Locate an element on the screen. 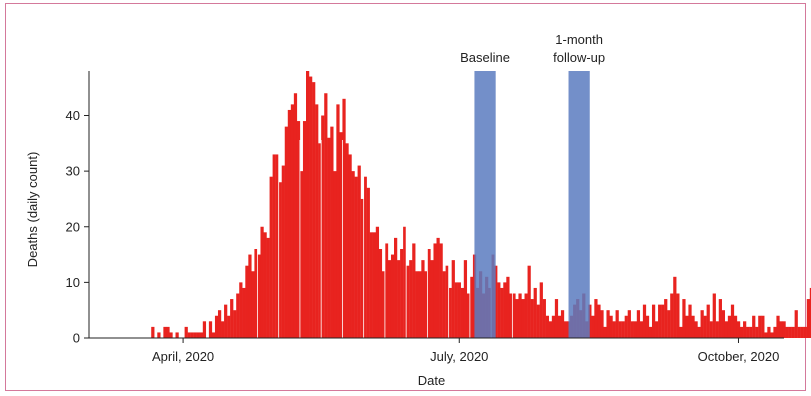 The height and width of the screenshot is (396, 811). y-tick-label: 10 is located at coordinates (73, 282).